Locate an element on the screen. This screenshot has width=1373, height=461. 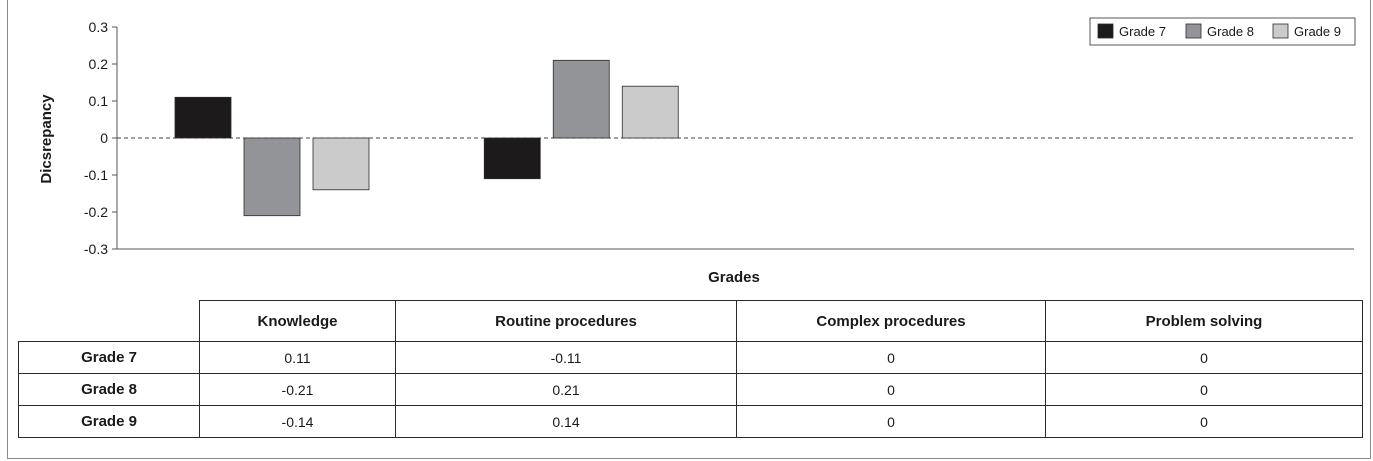
table-row-header: Grade 7 is located at coordinates (109, 357).